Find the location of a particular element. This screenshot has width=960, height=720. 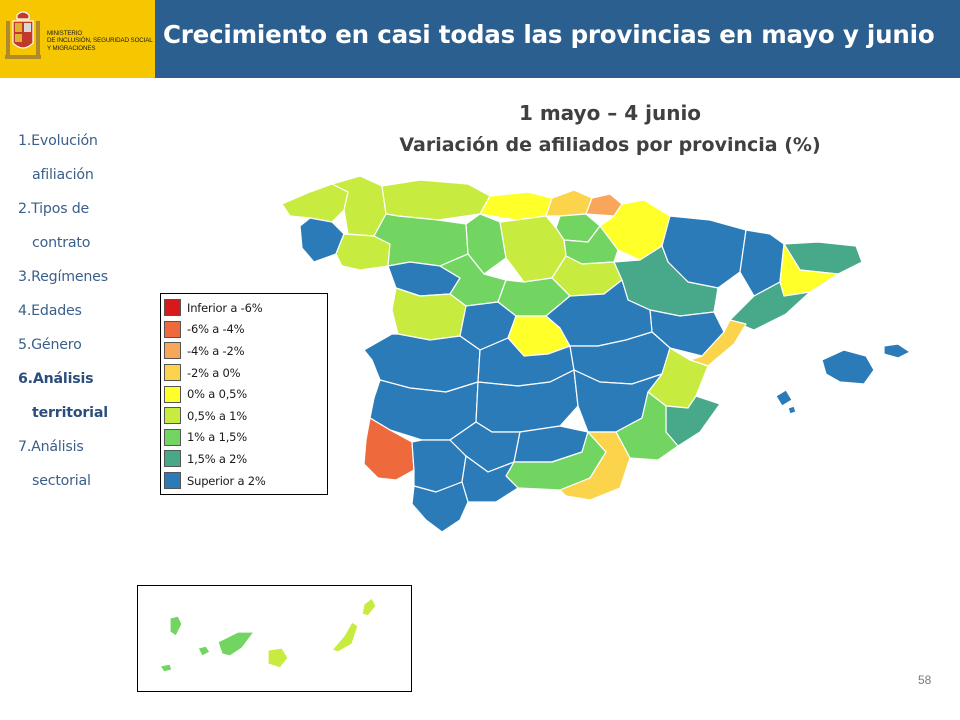

map-date-range: 1 mayo – 4 junio is located at coordinates (610, 113).